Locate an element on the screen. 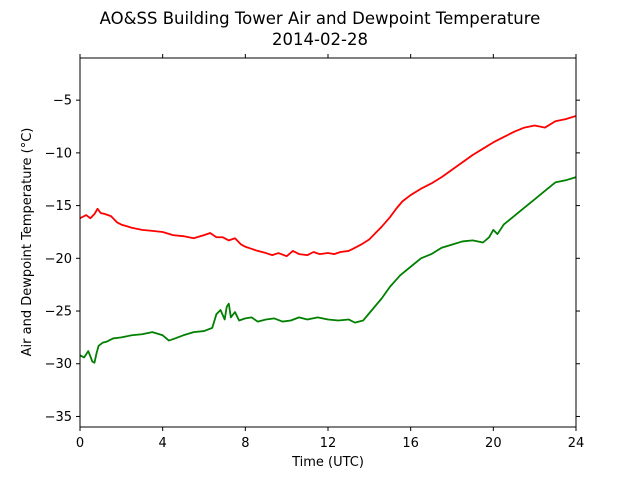  x-tick-label: 8 is located at coordinates (245, 443).